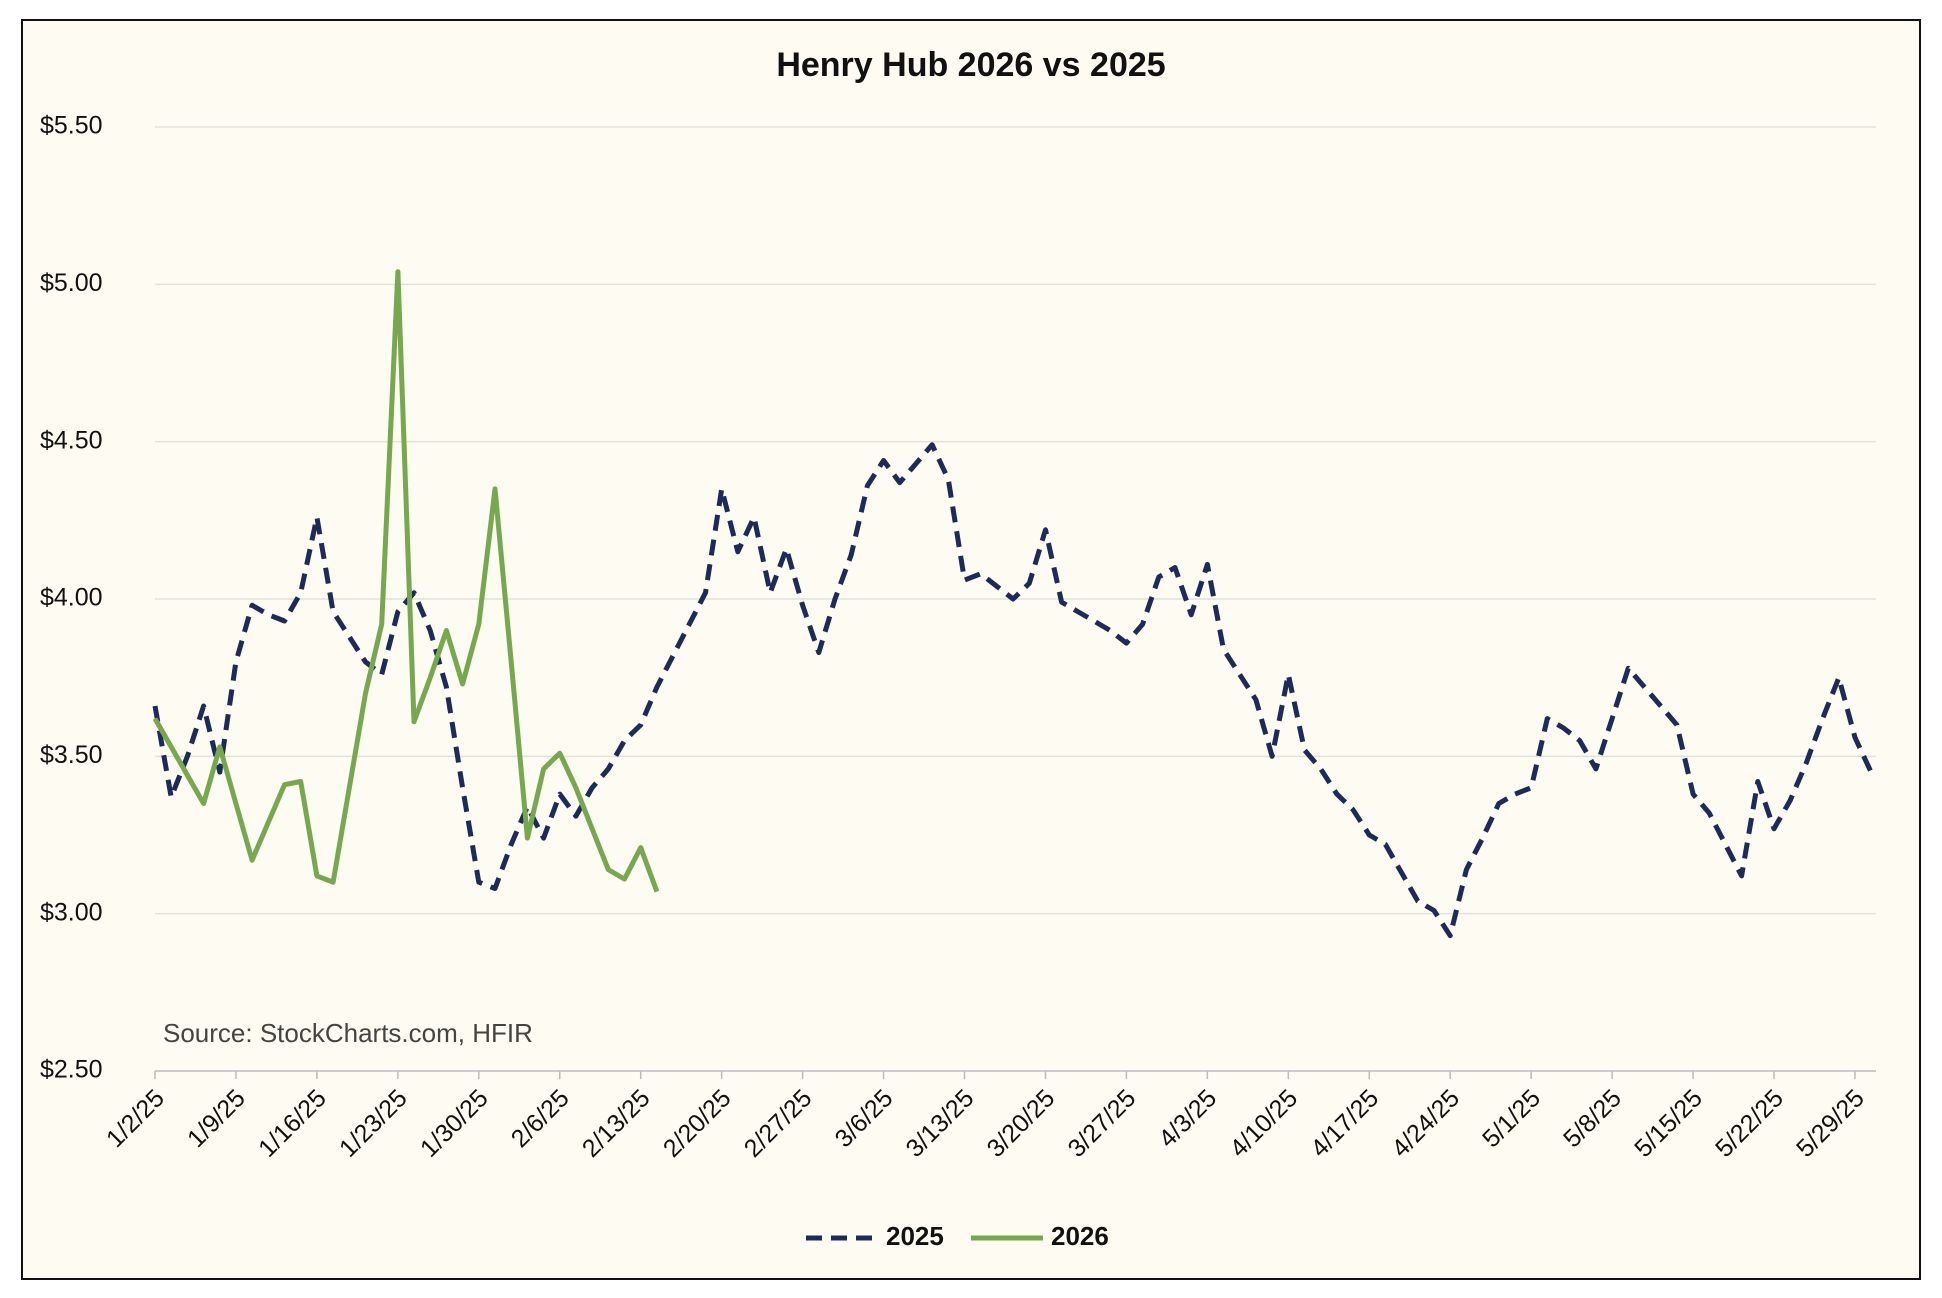 This screenshot has height=1298, width=1942. Describe the element at coordinates (348, 1033) in the screenshot. I see `source-note: Source: StockCharts.com, HFIR` at that location.